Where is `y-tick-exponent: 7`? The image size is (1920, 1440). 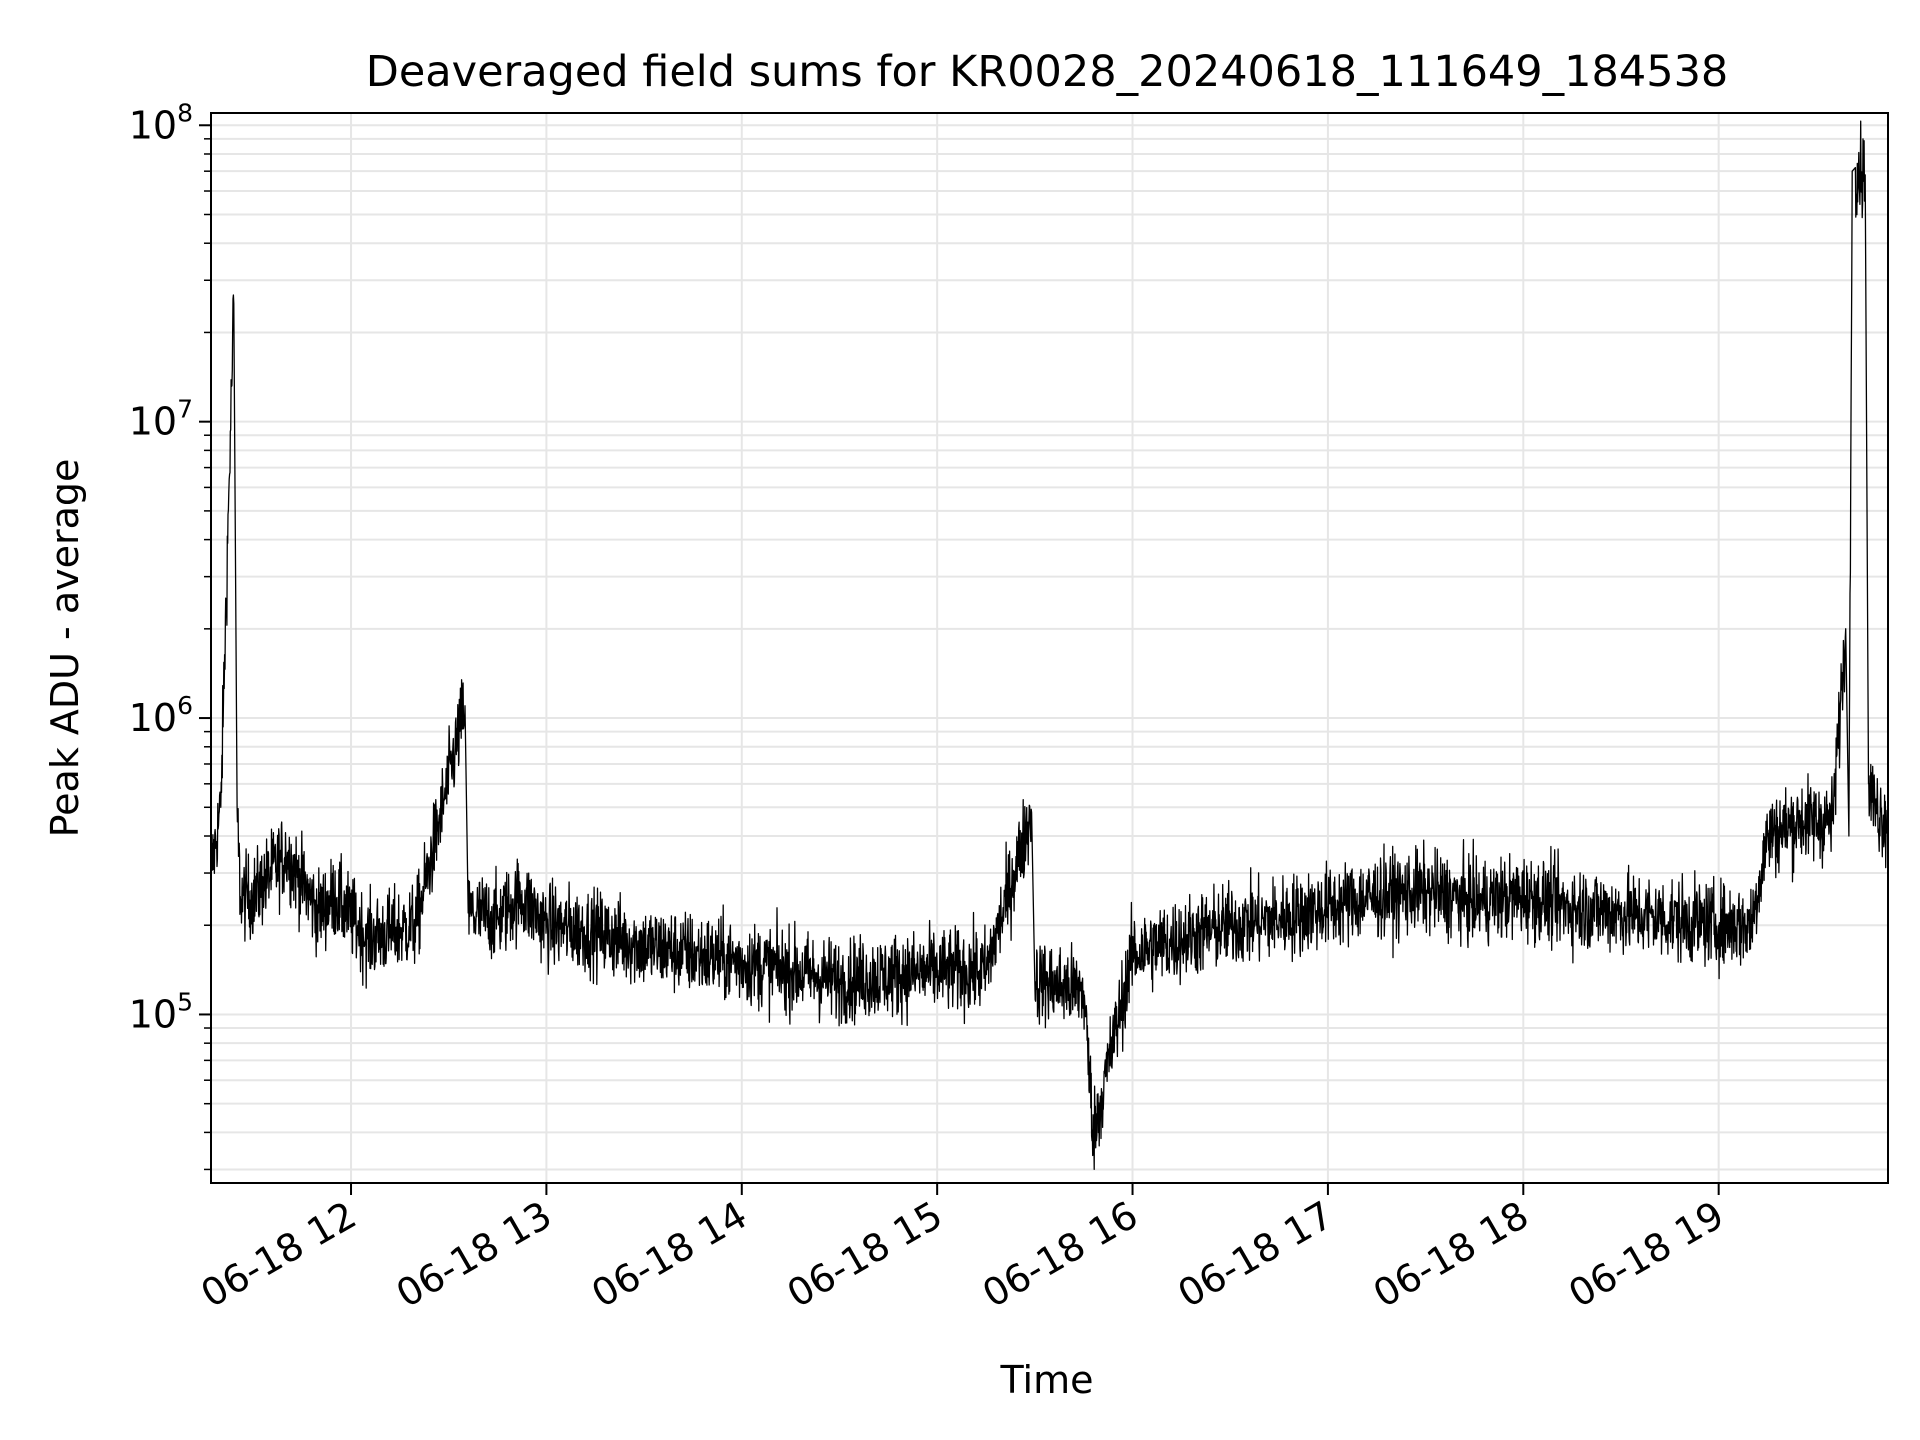
y-tick-exponent: 7 is located at coordinates (185, 409).